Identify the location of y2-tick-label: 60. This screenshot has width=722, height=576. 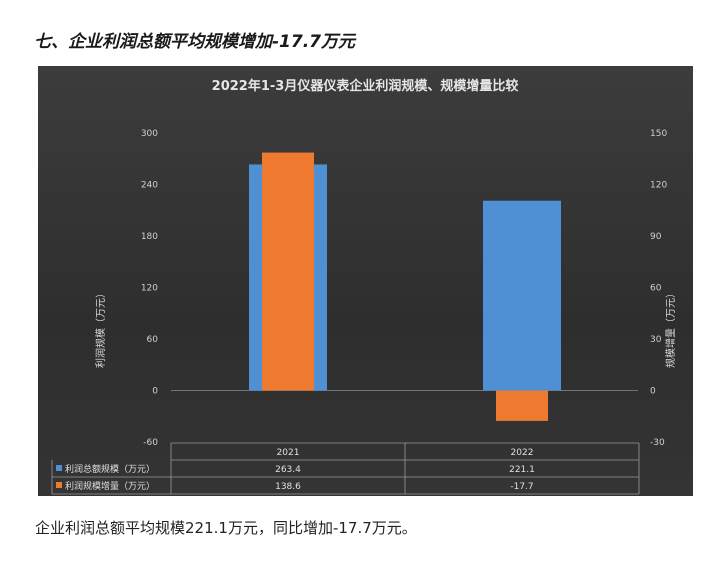
(656, 289).